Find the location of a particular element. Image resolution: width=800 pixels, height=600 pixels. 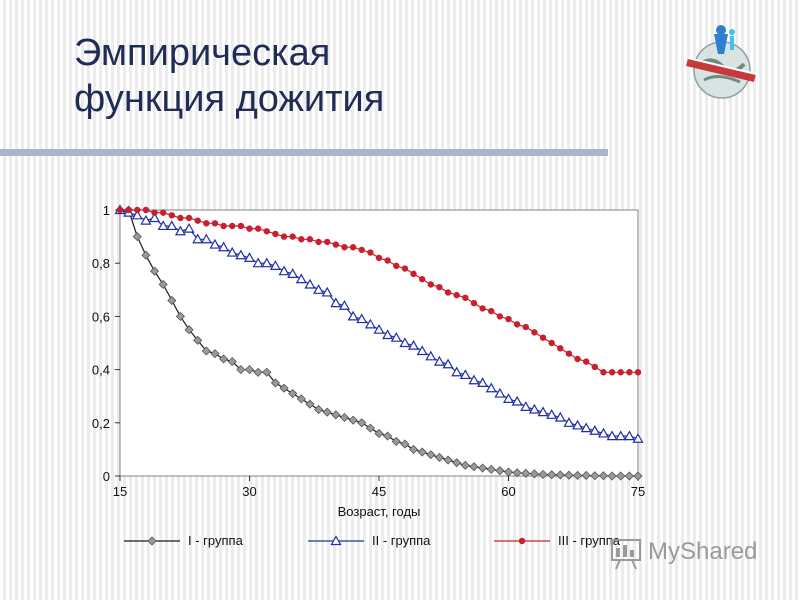

title-divider is located at coordinates (304, 152).